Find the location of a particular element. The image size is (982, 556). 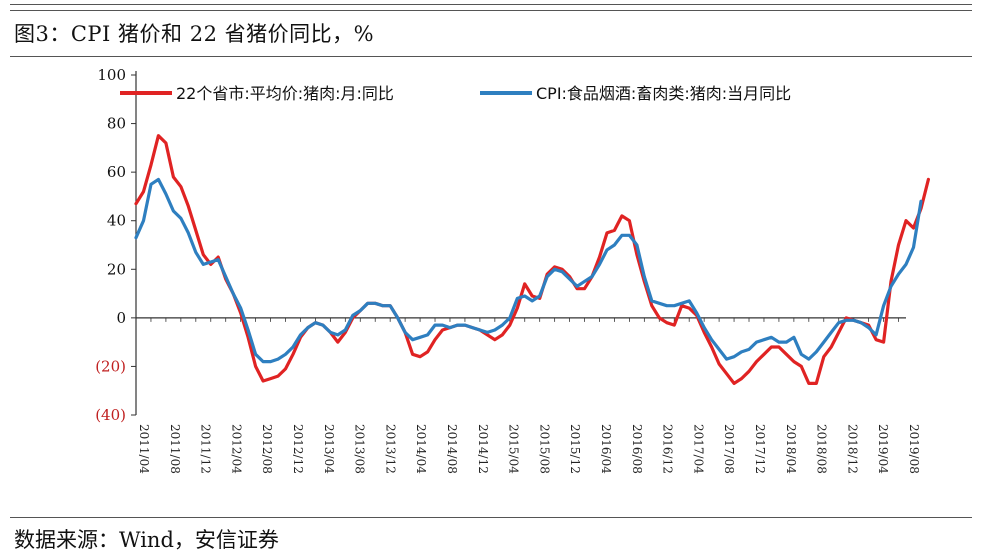

y-tick-label: 80 is located at coordinates (116, 124).